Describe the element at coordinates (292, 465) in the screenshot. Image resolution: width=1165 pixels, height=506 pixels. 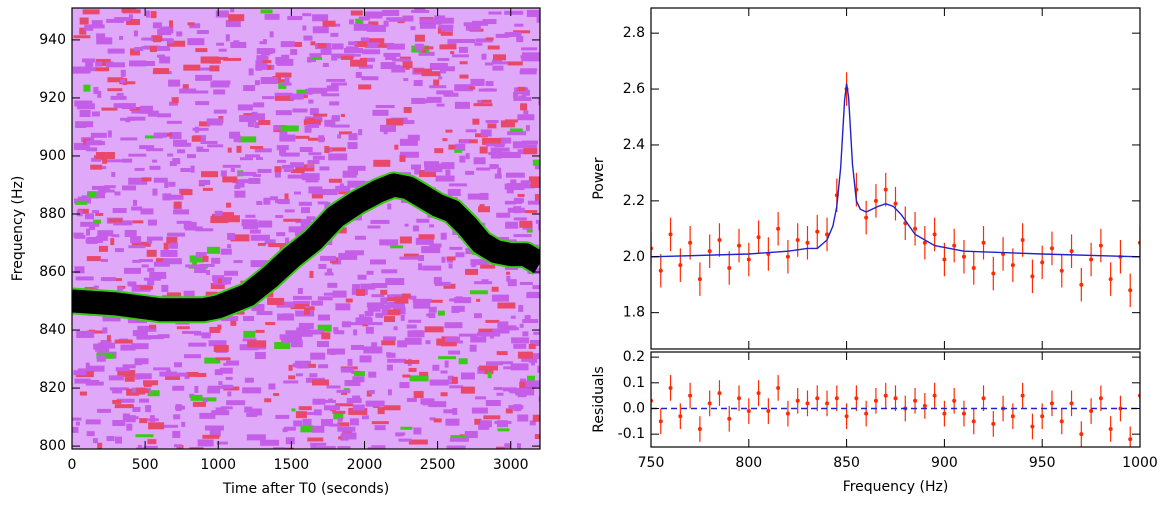
I see `x-tick-label: 1500` at that location.